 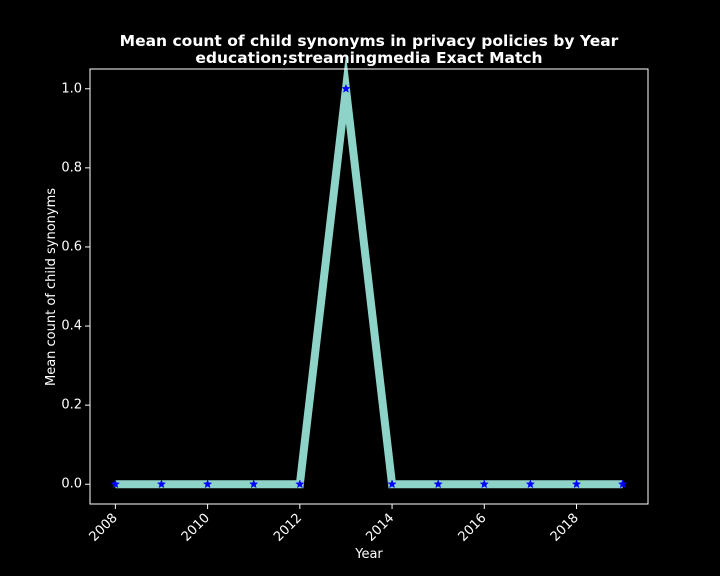 What do you see at coordinates (71, 484) in the screenshot?
I see `y-tick-label: 0.0` at bounding box center [71, 484].